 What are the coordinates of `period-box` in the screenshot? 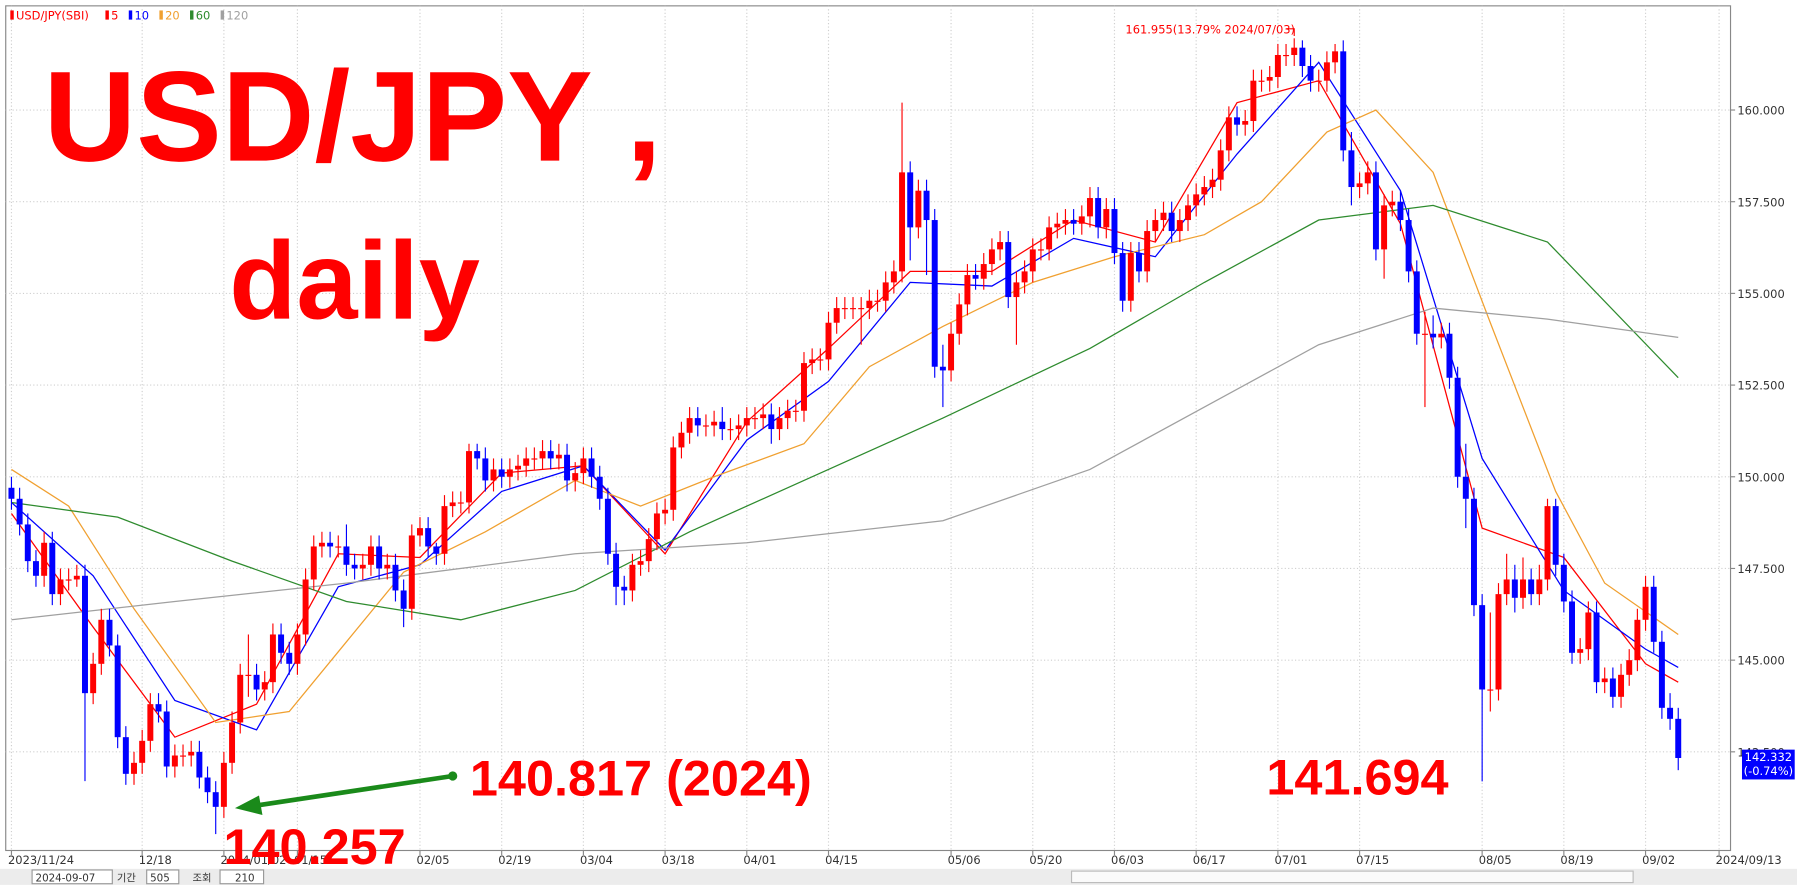 It's located at (163, 877).